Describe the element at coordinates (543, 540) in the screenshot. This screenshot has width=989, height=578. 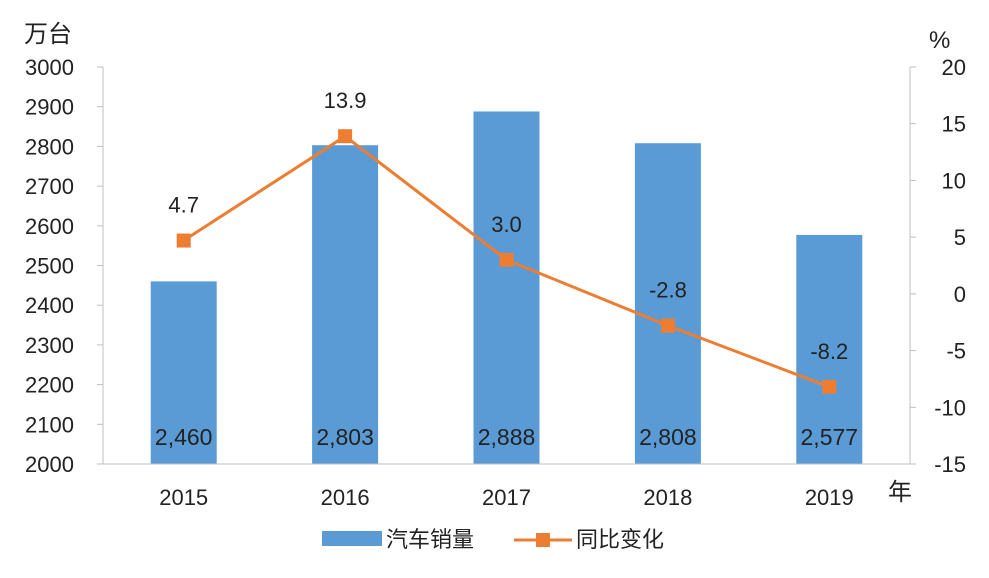
I see `legend-swatch-marker` at that location.